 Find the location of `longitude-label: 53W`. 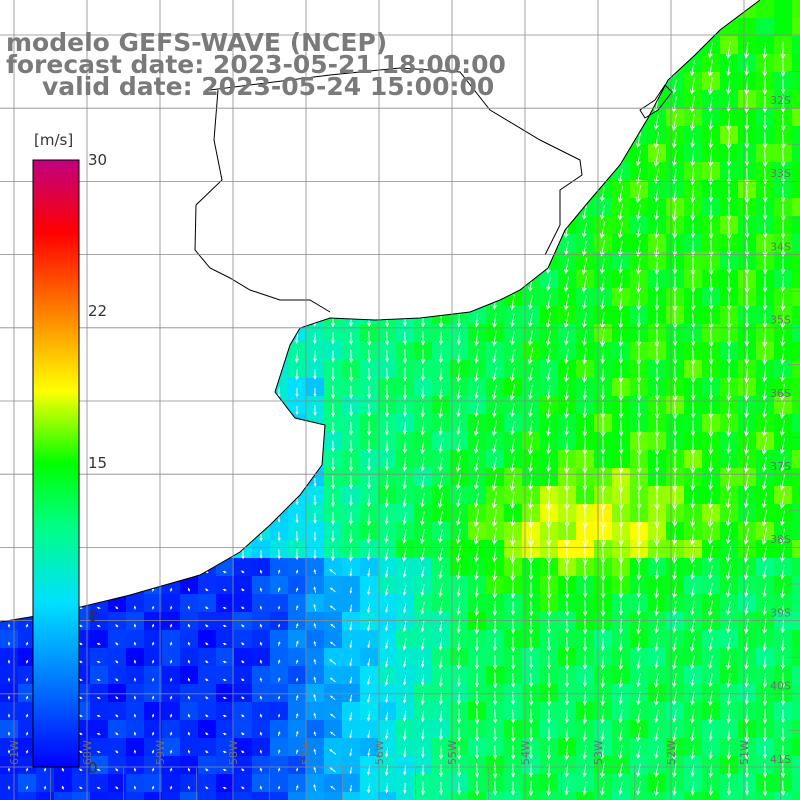

longitude-label: 53W is located at coordinates (598, 752).